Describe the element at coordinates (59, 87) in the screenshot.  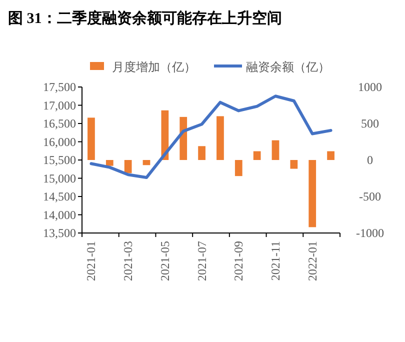
I see `y-tick-label: 17,500` at that location.